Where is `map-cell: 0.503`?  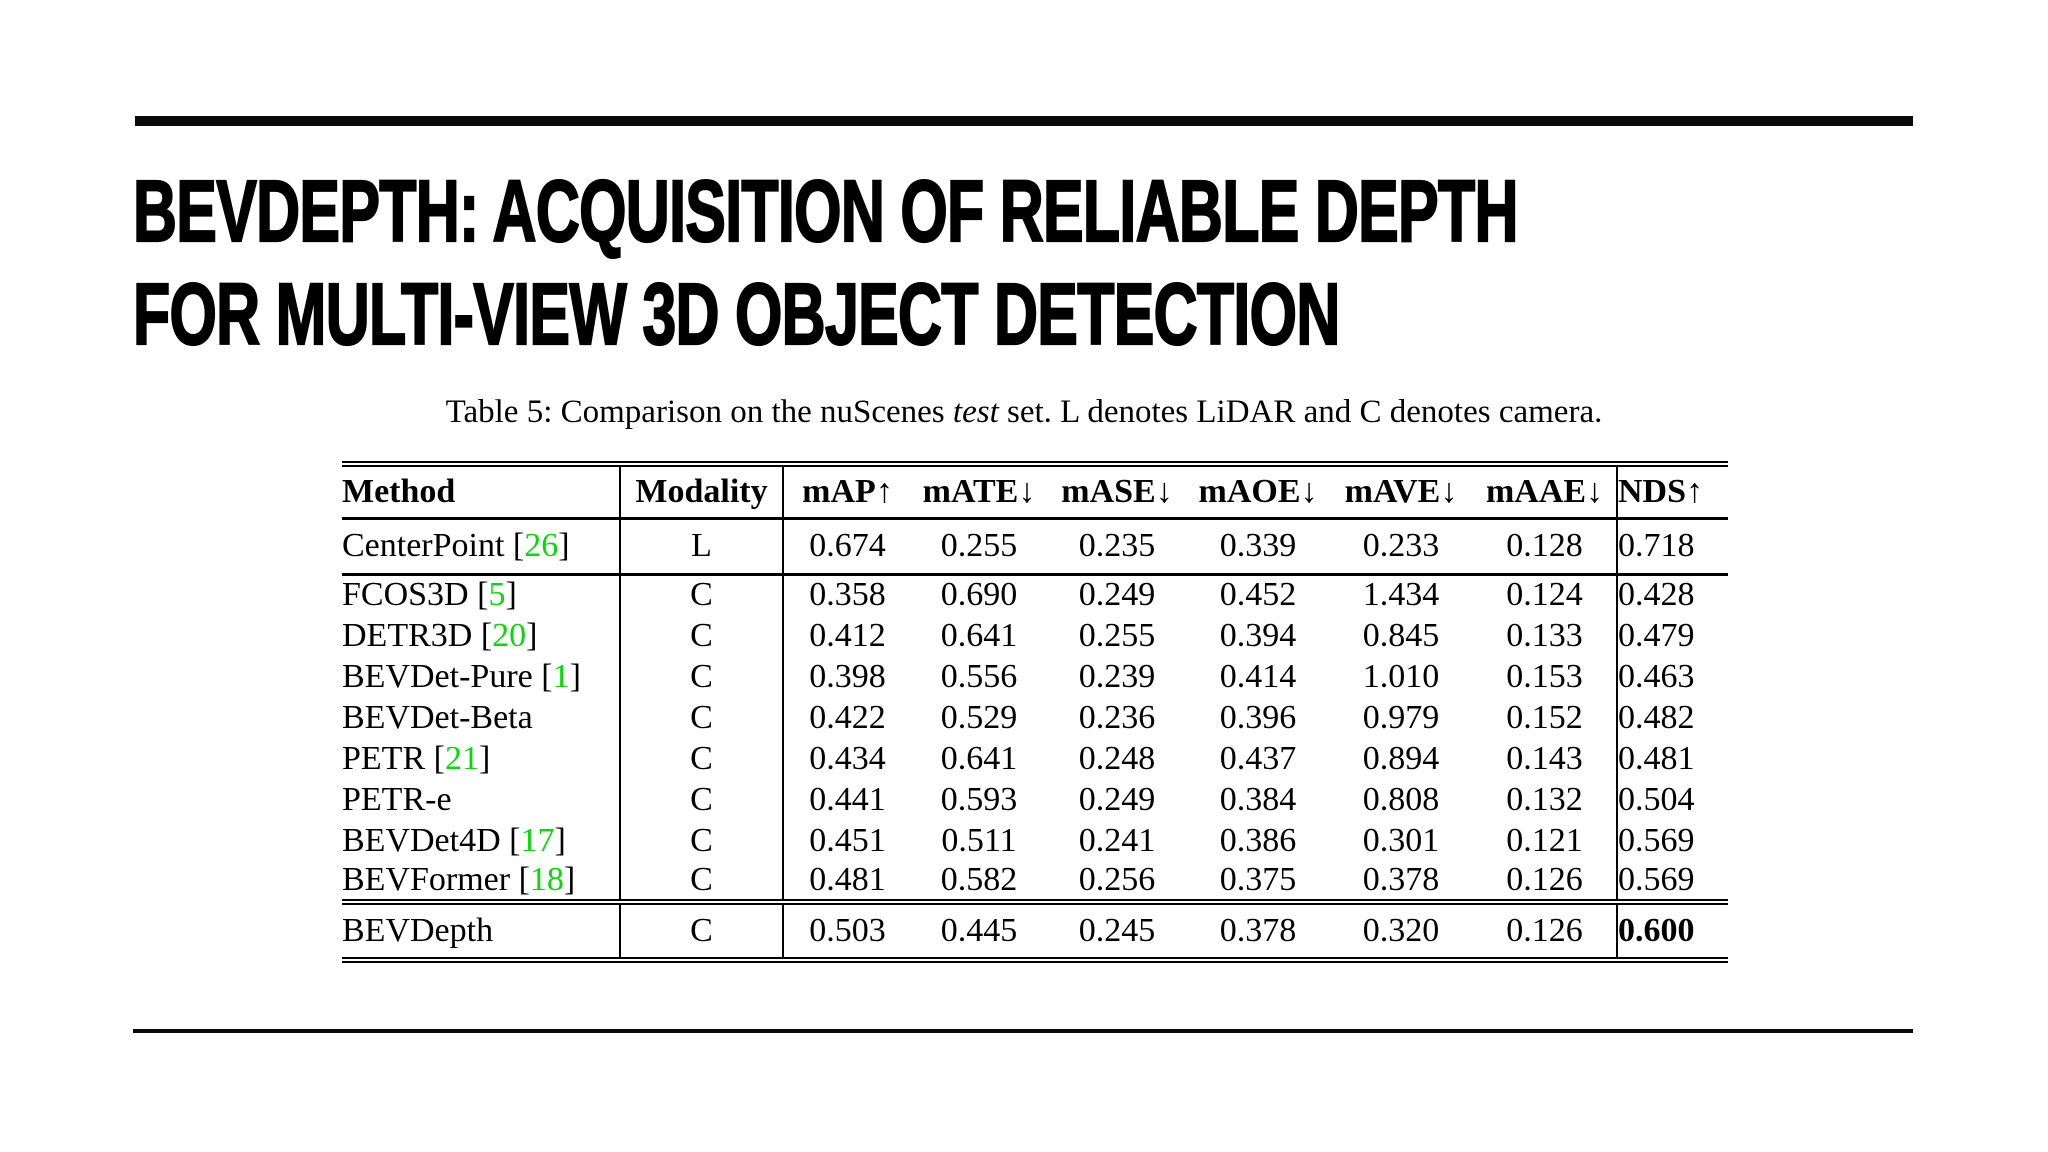 map-cell: 0.503 is located at coordinates (847, 930).